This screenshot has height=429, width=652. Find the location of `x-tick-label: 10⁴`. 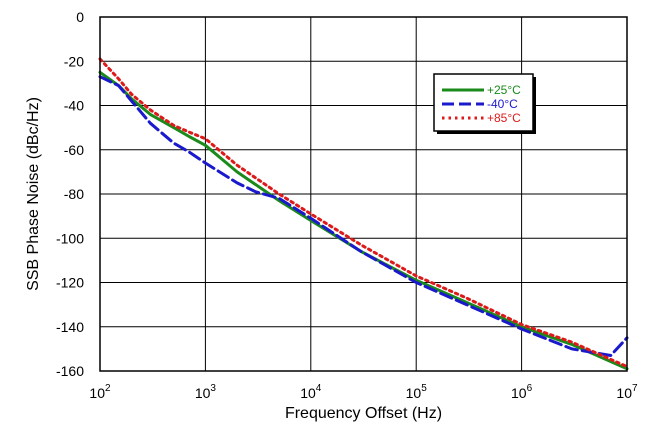

x-tick-label: 10⁴ is located at coordinates (311, 392).